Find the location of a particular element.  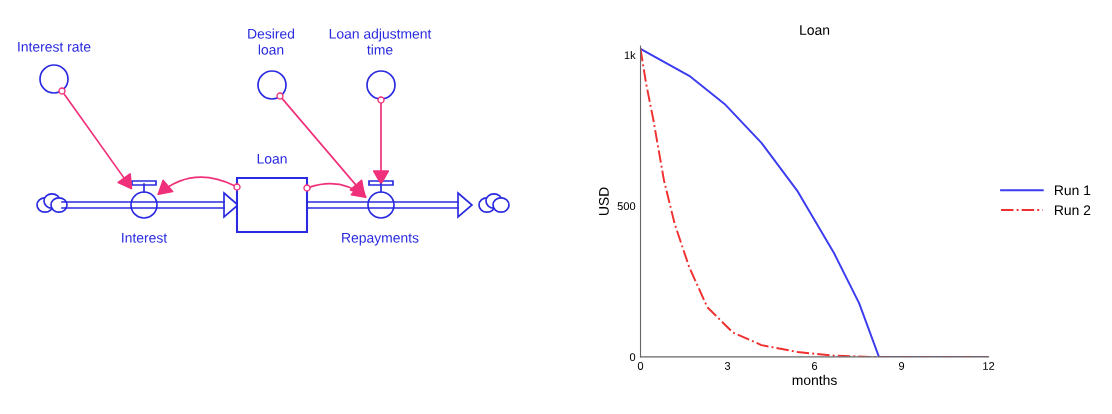

y-tick-label: 0 is located at coordinates (632, 357).